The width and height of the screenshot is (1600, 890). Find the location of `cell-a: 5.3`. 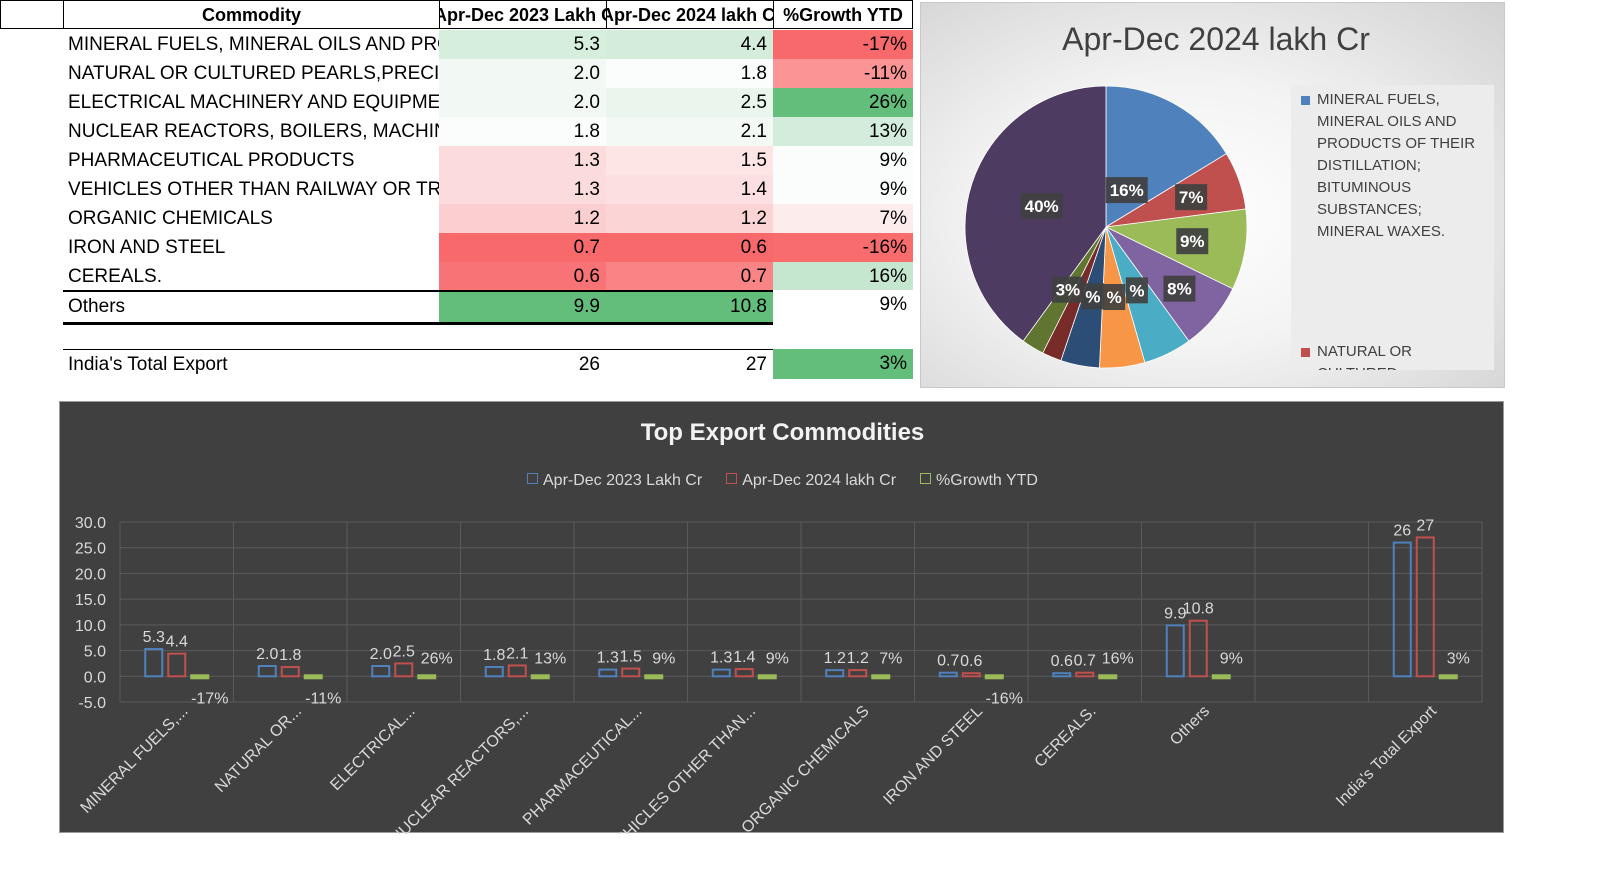

cell-a: 5.3 is located at coordinates (522, 44).